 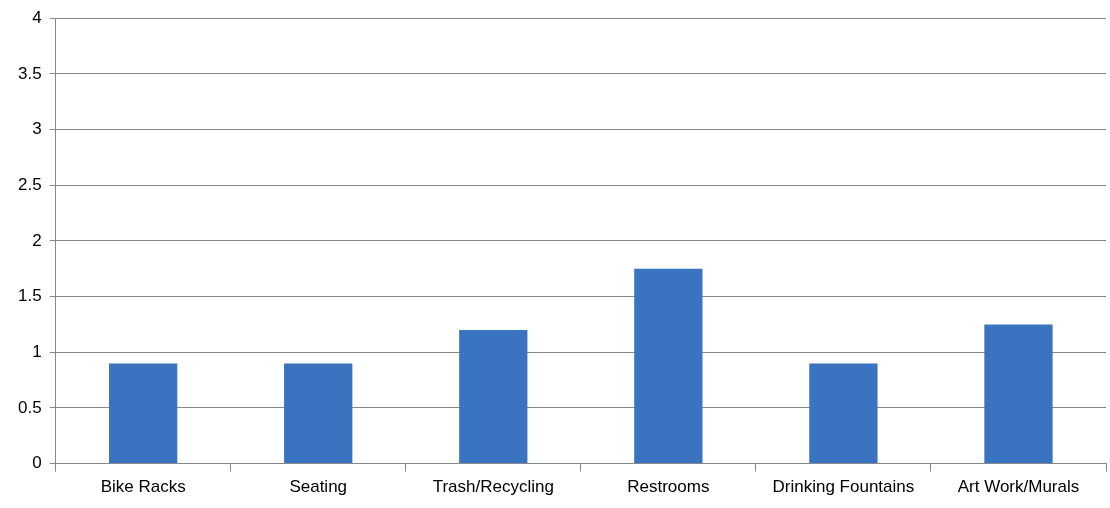 What do you see at coordinates (29, 407) in the screenshot?
I see `y-tick-label: 0.5` at bounding box center [29, 407].